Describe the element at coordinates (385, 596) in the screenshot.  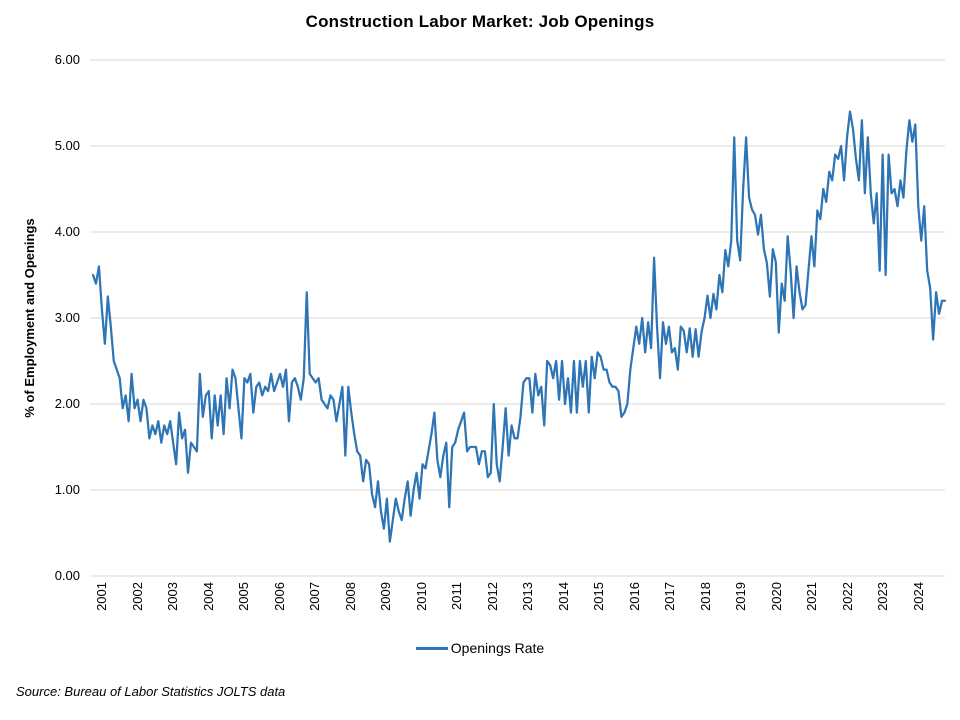
I see `x-tick-label: 2009` at that location.